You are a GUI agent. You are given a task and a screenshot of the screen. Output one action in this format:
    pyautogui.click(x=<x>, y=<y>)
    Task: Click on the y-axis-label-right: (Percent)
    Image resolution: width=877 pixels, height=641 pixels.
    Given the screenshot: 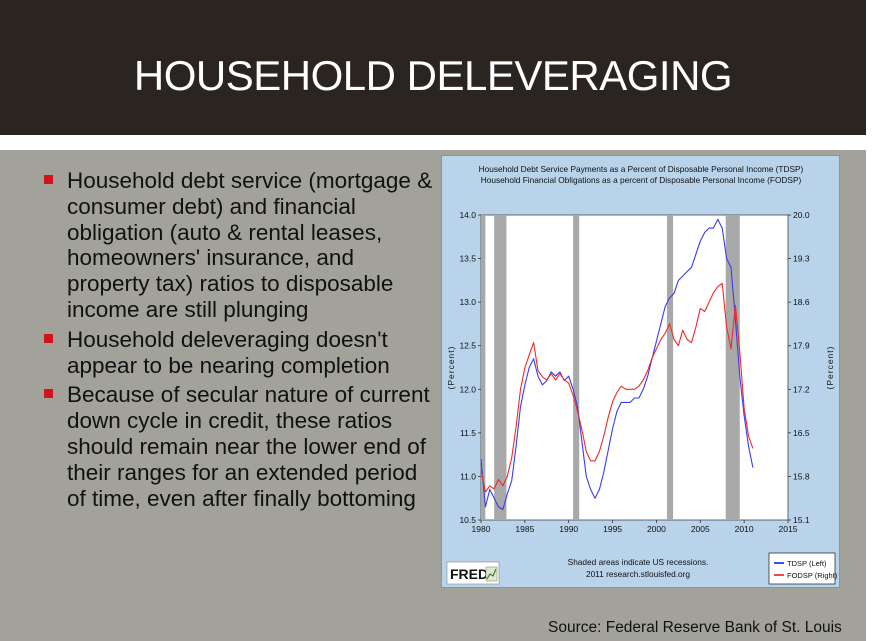 What is the action you would take?
    pyautogui.click(x=830, y=368)
    